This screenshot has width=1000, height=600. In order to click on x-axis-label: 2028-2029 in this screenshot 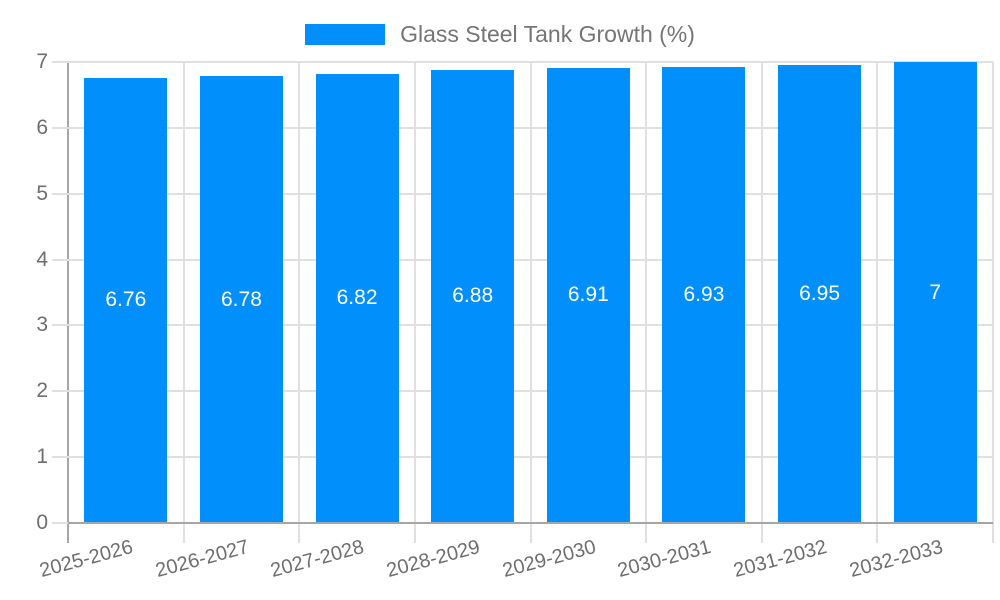, I will do `click(433, 559)`.